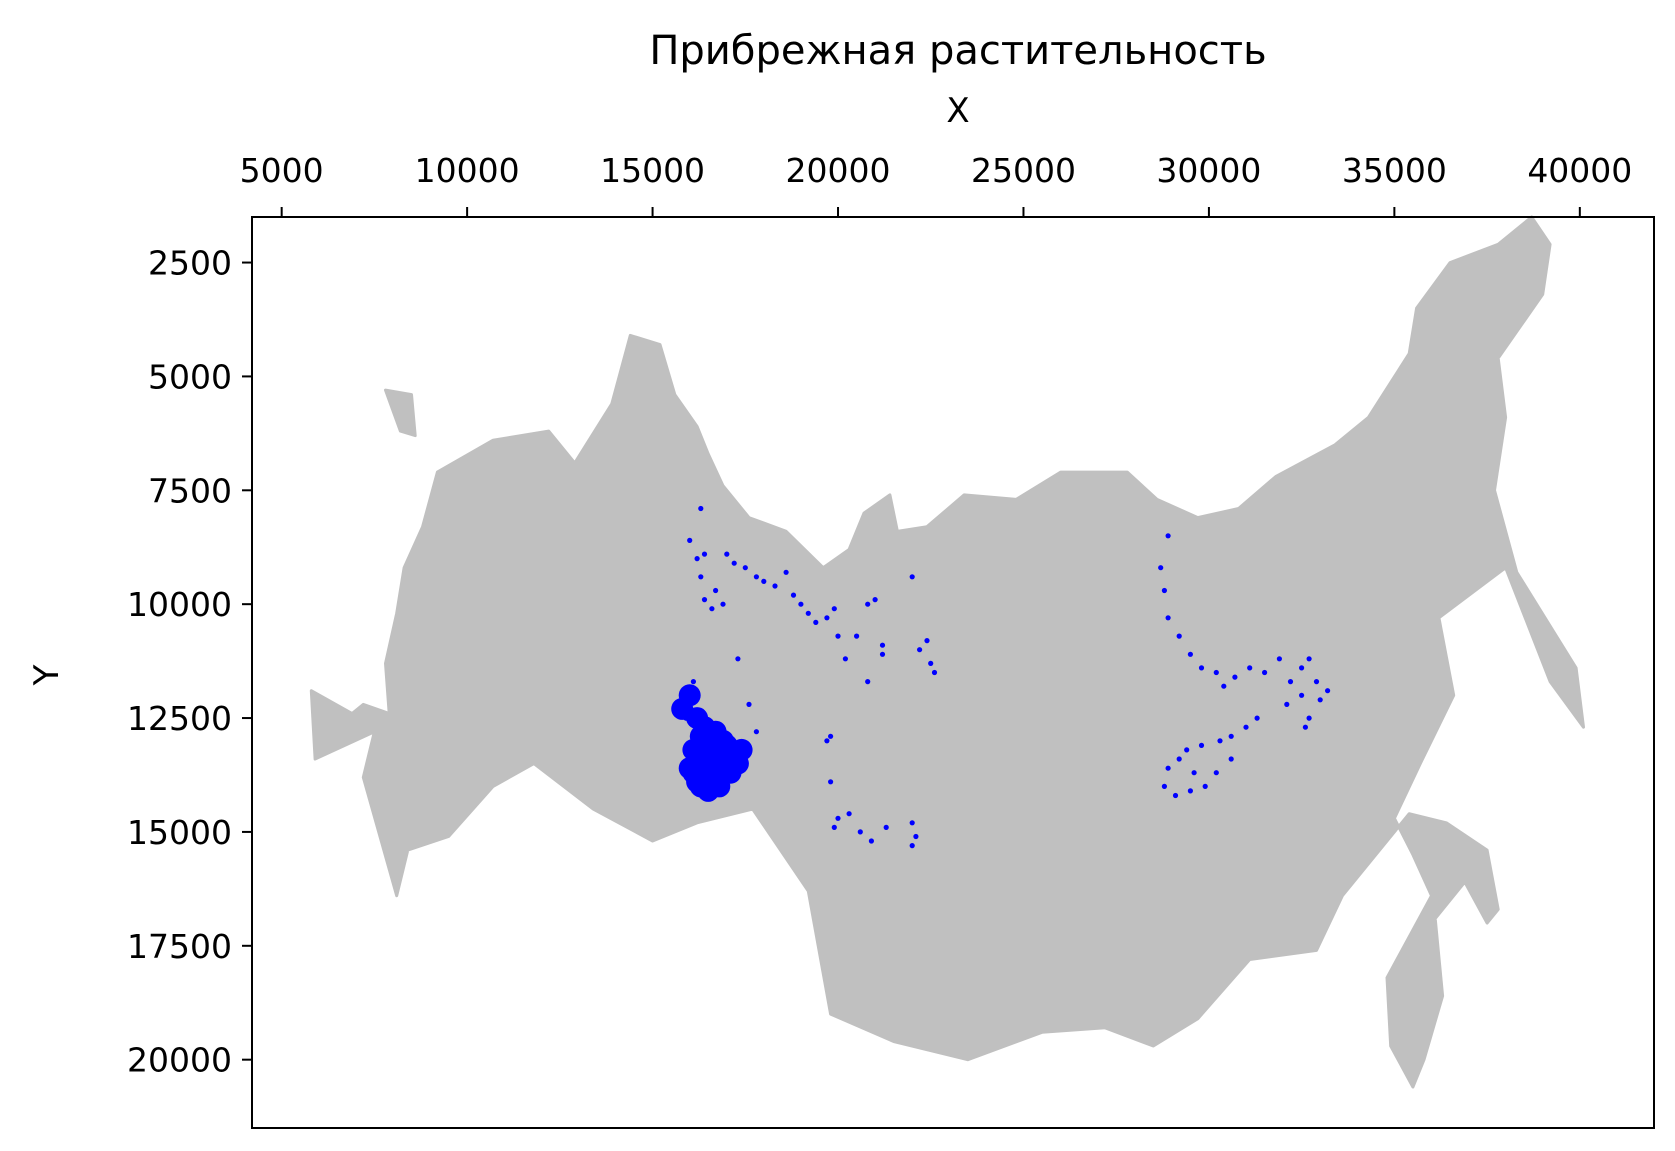 The height and width of the screenshot is (1151, 1675). Describe the element at coordinates (1579, 170) in the screenshot. I see `x-tick-label: 40000` at that location.